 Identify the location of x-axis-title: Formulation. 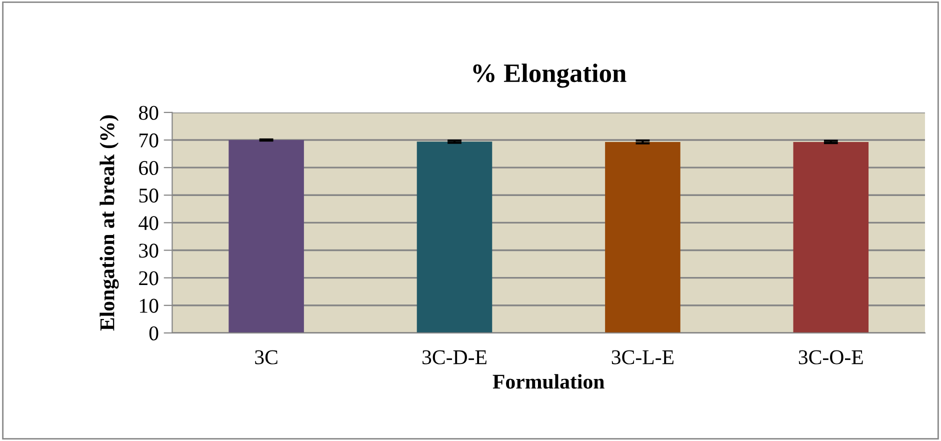
(548, 381).